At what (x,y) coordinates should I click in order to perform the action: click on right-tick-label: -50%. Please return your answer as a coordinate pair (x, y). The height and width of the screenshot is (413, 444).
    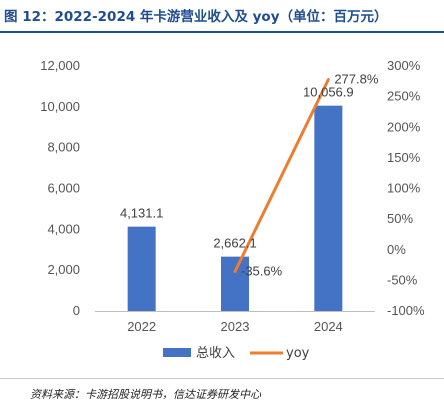
    Looking at the image, I should click on (402, 279).